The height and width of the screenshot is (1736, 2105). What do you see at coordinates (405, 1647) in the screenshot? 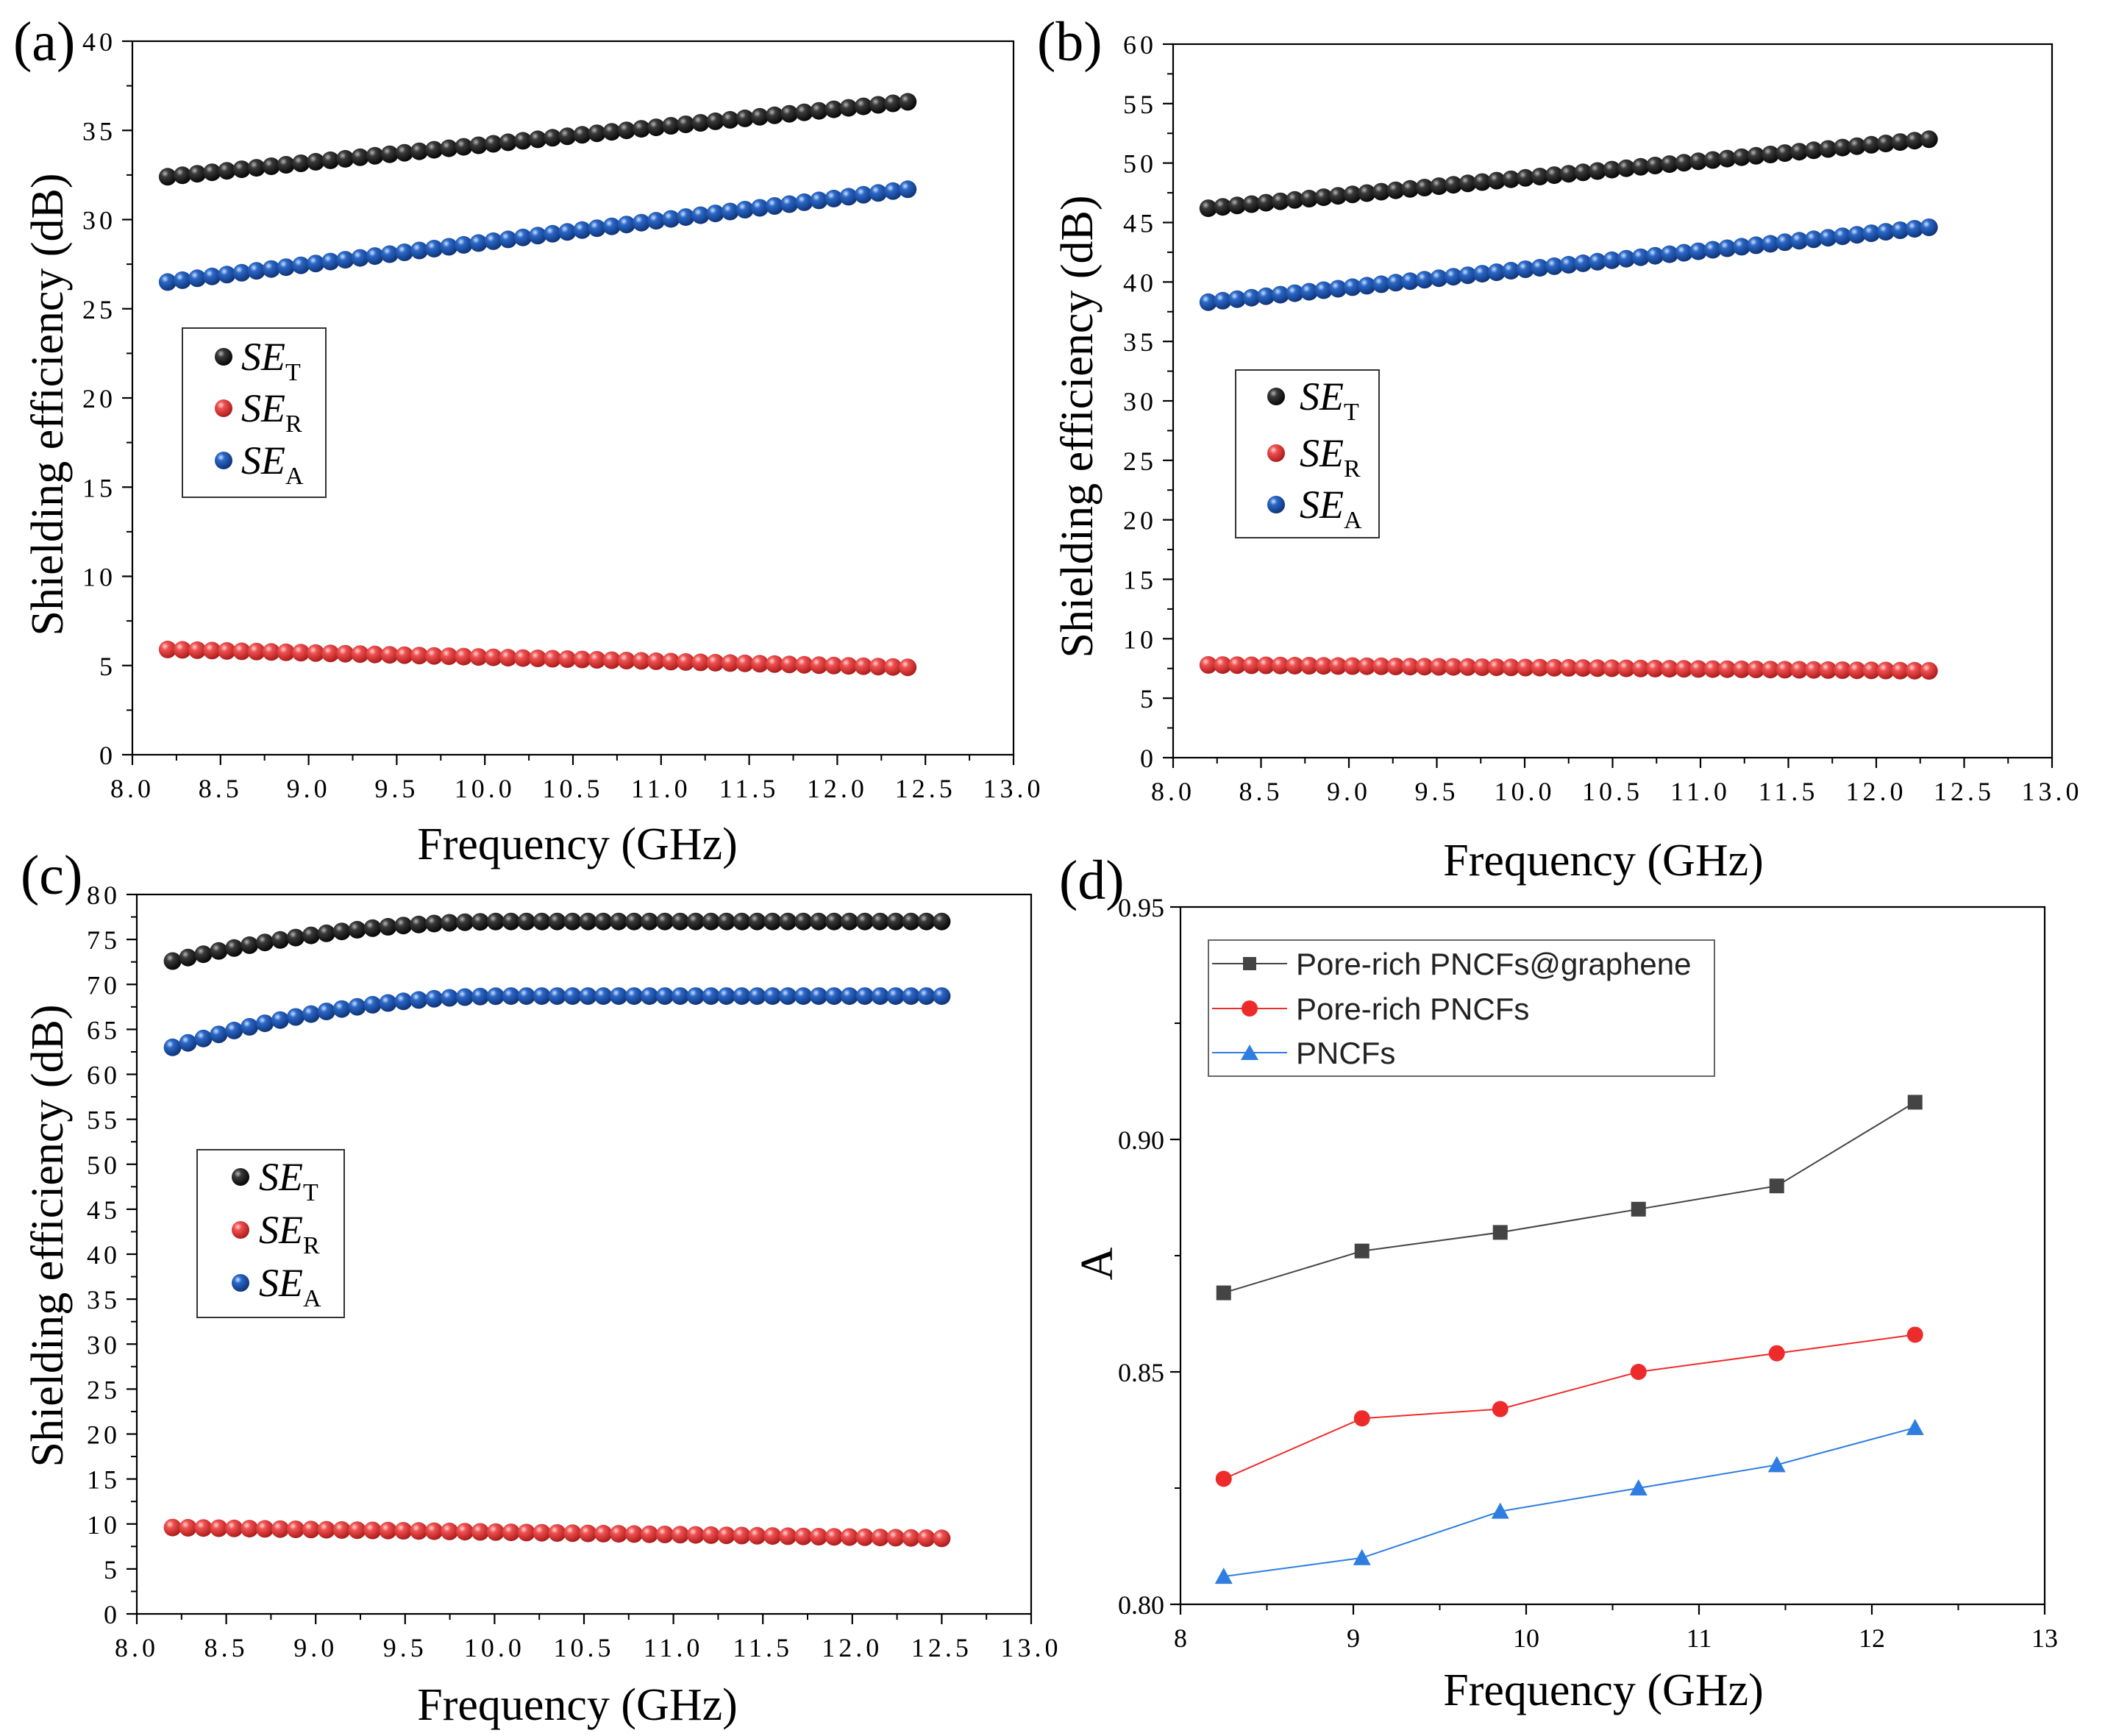
I see `x-tick-label: 9.5` at bounding box center [405, 1647].